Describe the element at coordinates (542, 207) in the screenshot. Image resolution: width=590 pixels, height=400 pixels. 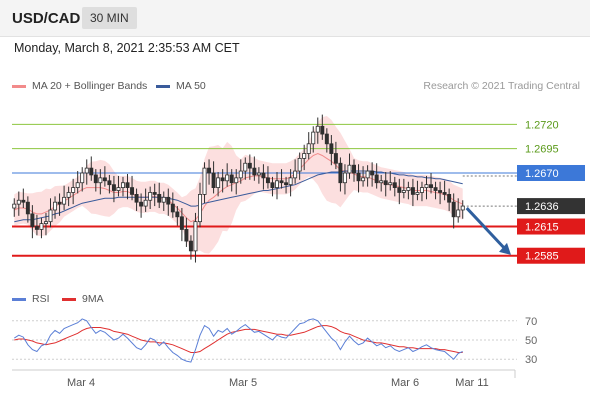
I see `price-tag-text: 1.2636` at that location.